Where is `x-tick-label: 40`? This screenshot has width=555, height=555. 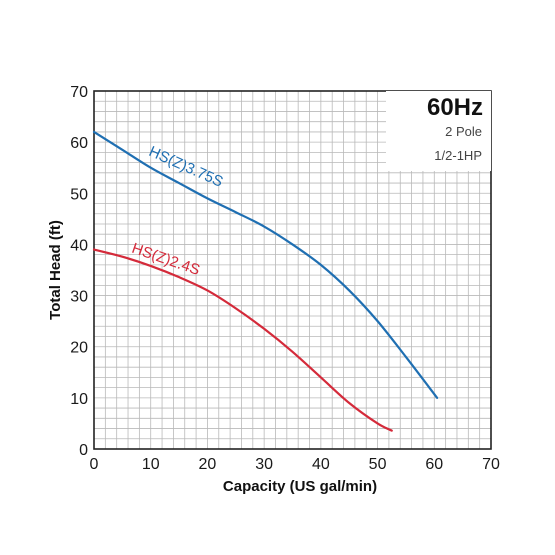 x-tick-label: 40 is located at coordinates (321, 464).